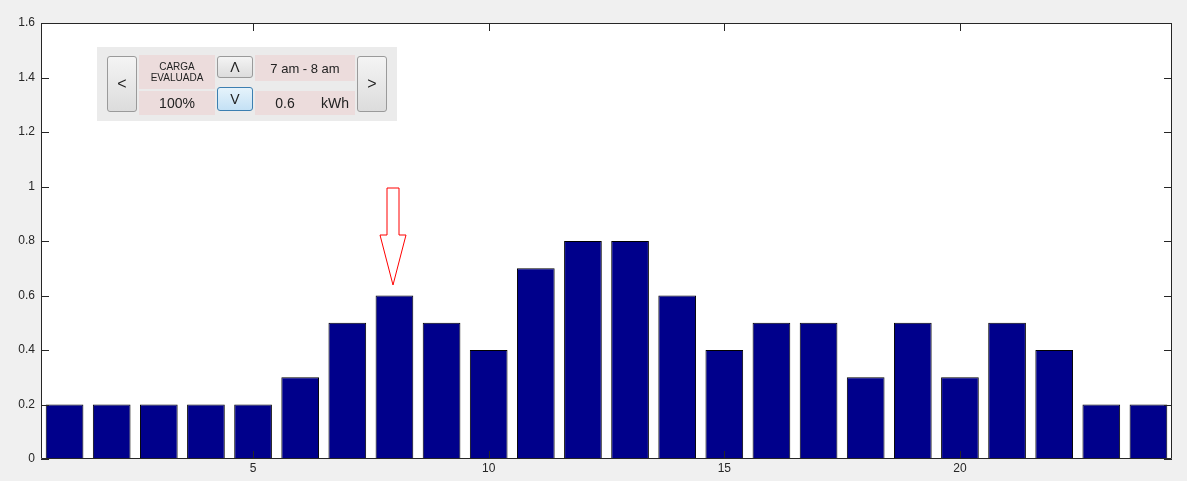 This screenshot has height=481, width=1187. What do you see at coordinates (285, 103) in the screenshot?
I see `text-field: 0.6` at bounding box center [285, 103].